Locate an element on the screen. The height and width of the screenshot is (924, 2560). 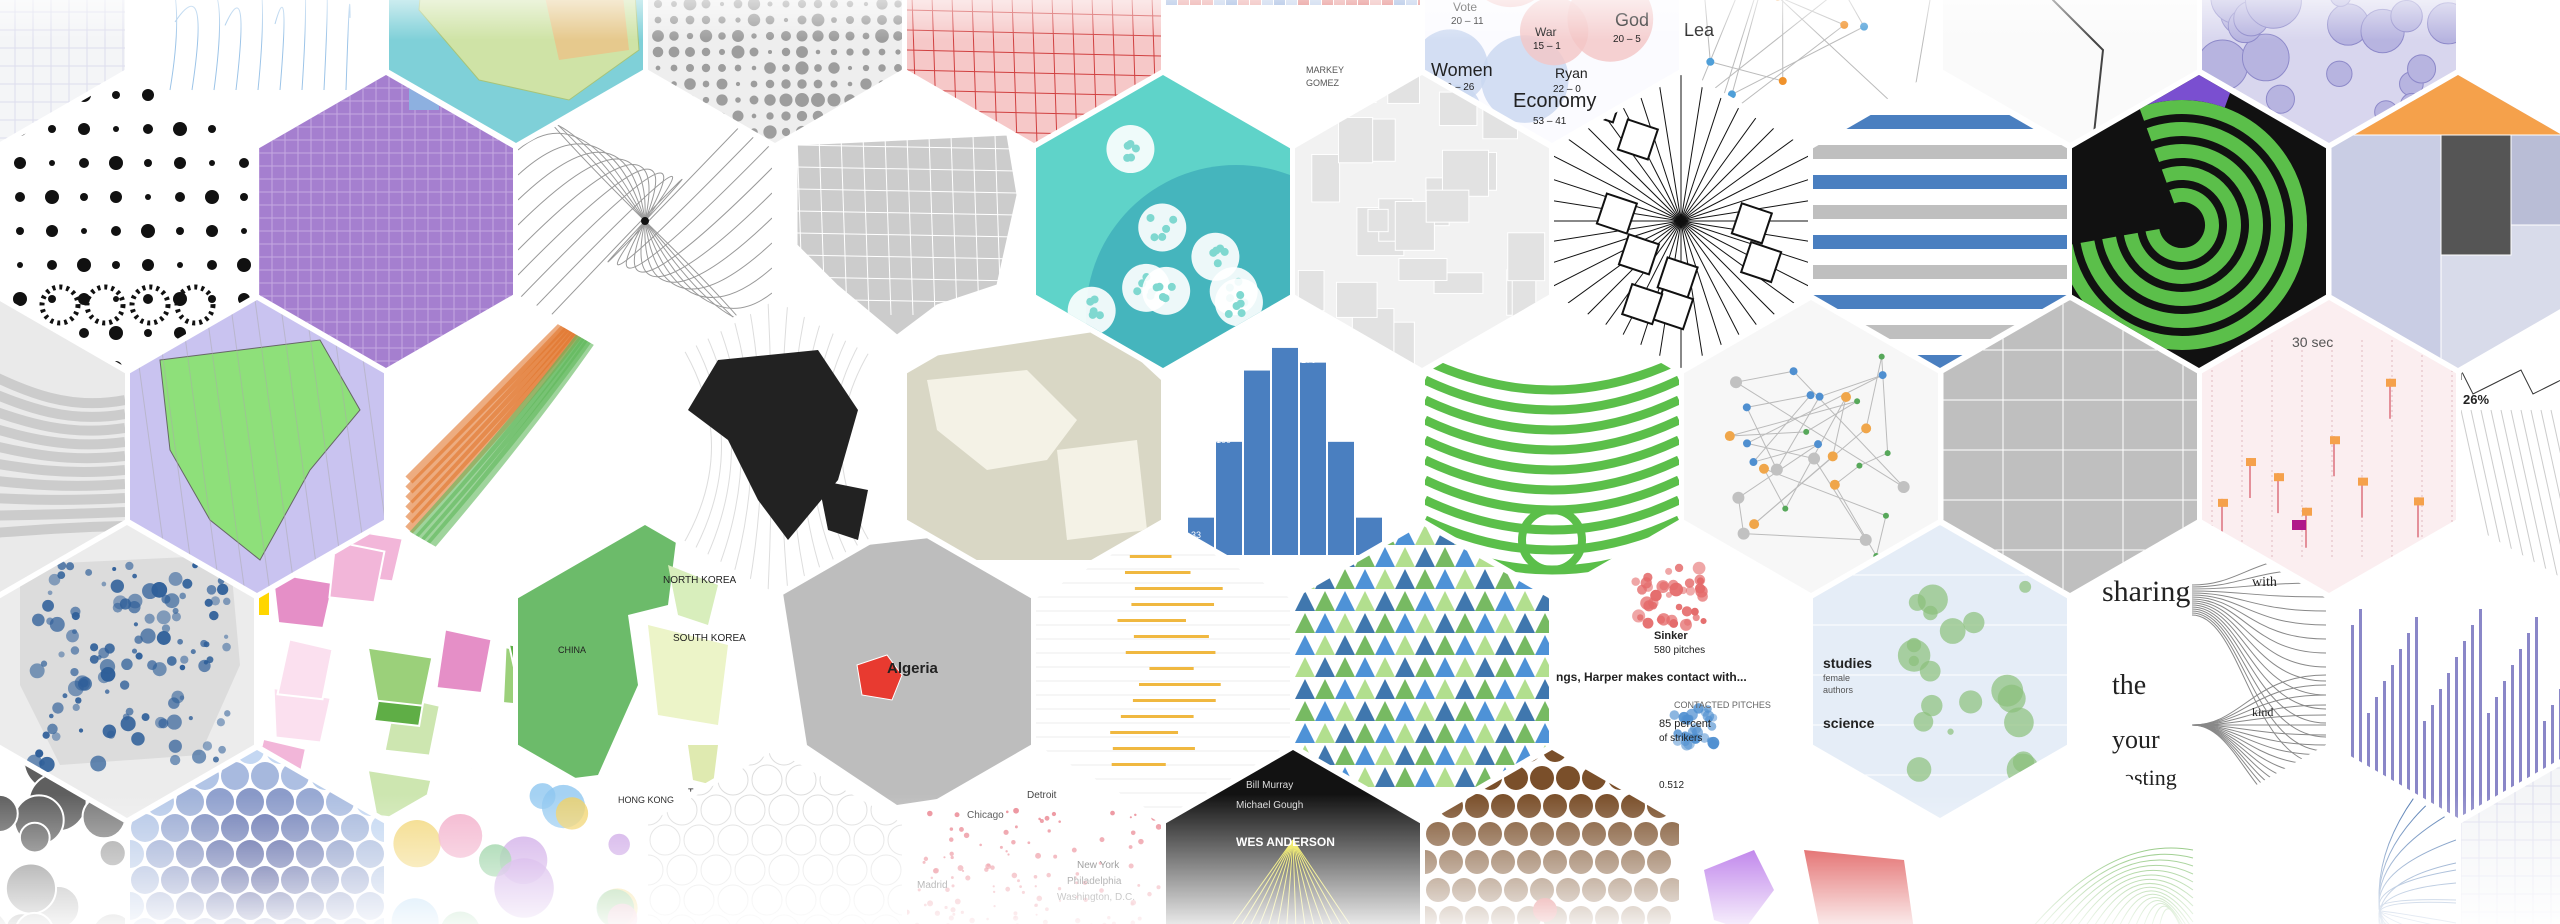
gallery-tile-swirl is located at coordinates (1552, 446).